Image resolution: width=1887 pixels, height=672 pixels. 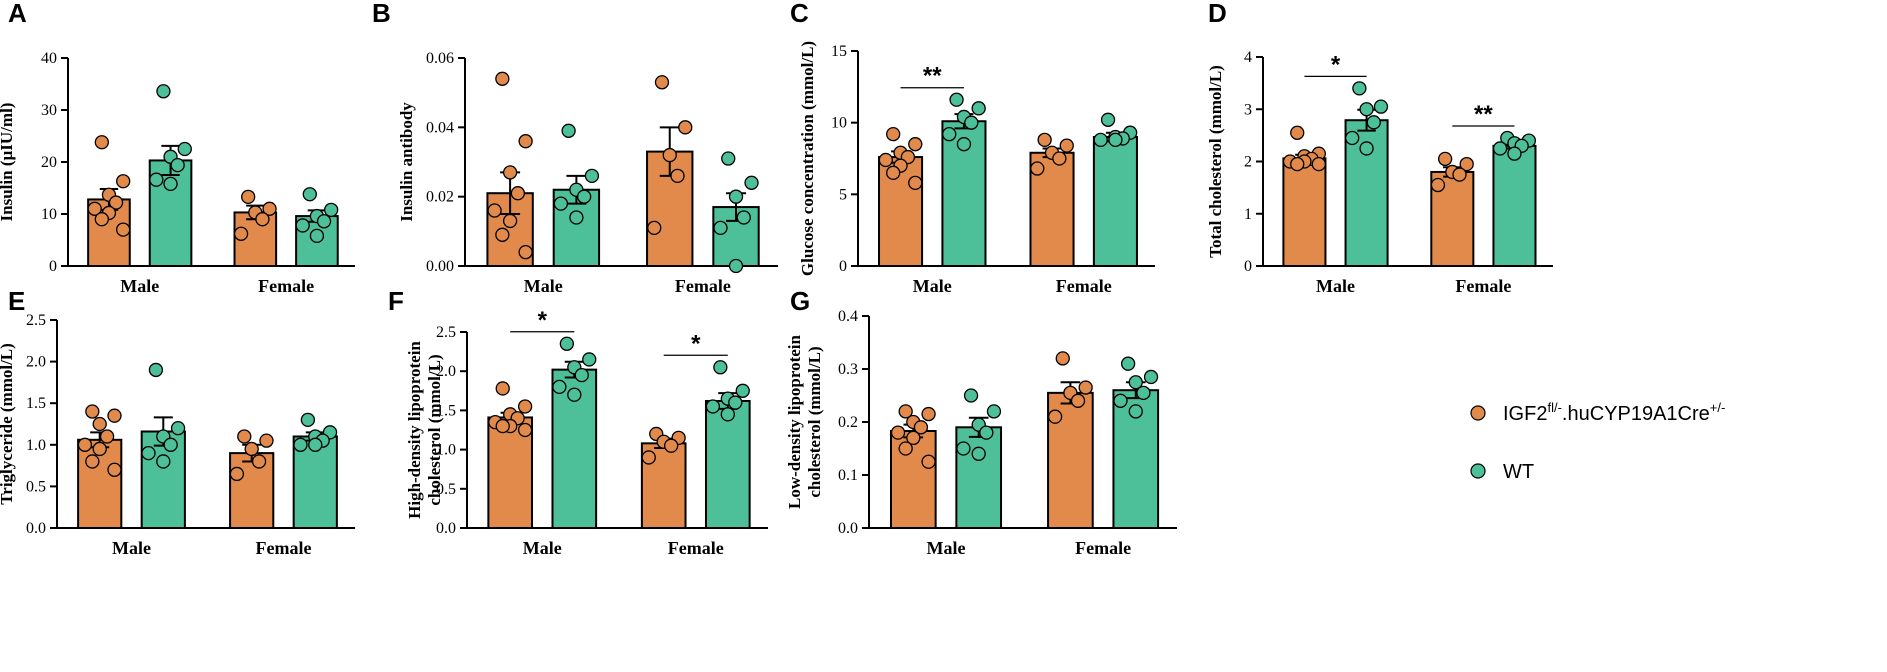 What do you see at coordinates (1248, 266) in the screenshot?
I see `y-tick-label: 0` at bounding box center [1248, 266].